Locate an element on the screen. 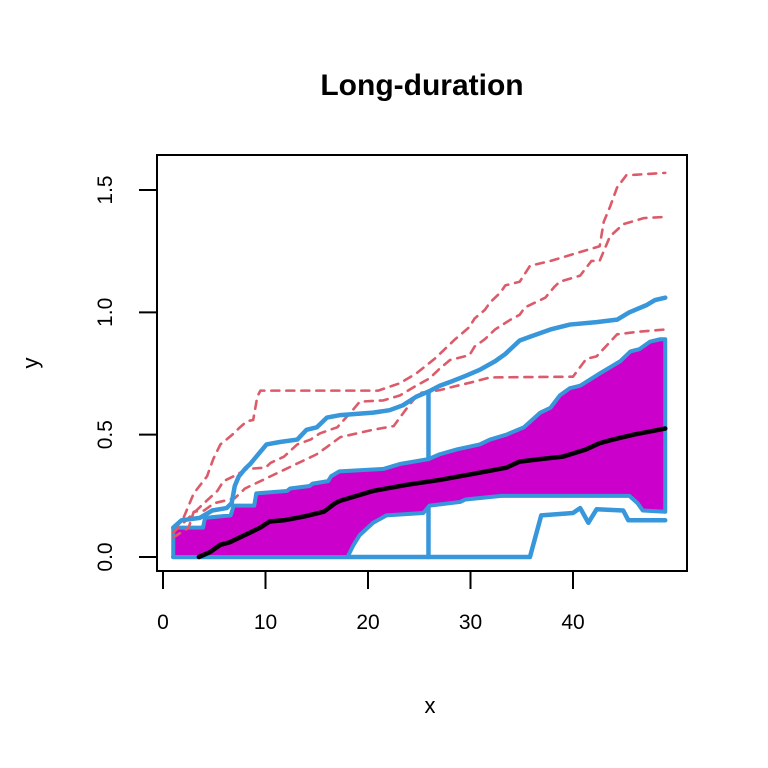 This screenshot has width=768, height=768. y-tick-label: 1.5 is located at coordinates (105, 189).